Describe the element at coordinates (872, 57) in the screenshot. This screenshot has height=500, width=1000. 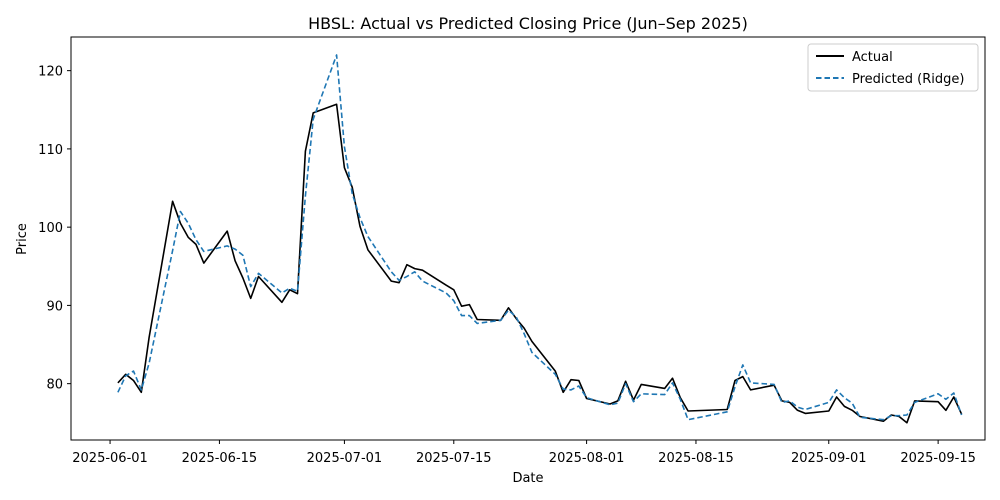
I see `legend-label-actual: Actual` at that location.